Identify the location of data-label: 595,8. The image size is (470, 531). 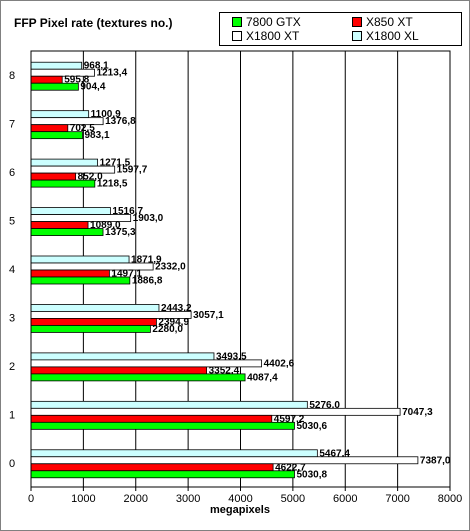
(76, 80).